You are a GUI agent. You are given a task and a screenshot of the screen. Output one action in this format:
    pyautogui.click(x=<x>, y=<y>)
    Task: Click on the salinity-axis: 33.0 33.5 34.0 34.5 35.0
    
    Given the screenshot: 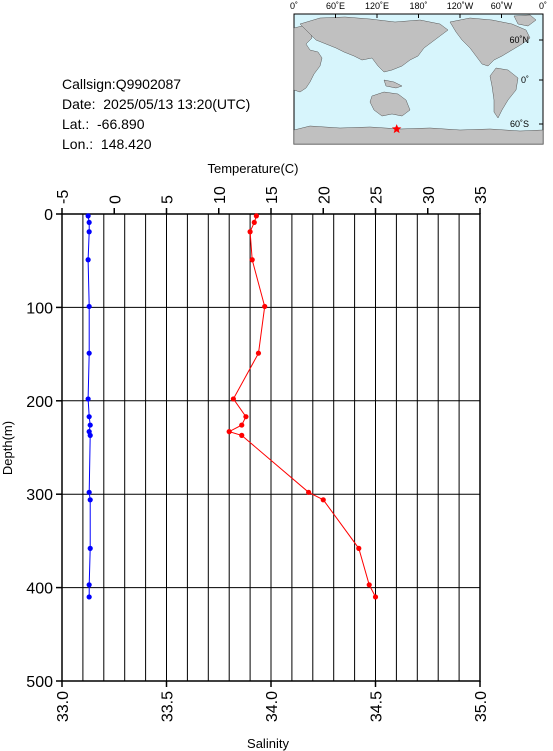 What is the action you would take?
    pyautogui.click(x=272, y=701)
    